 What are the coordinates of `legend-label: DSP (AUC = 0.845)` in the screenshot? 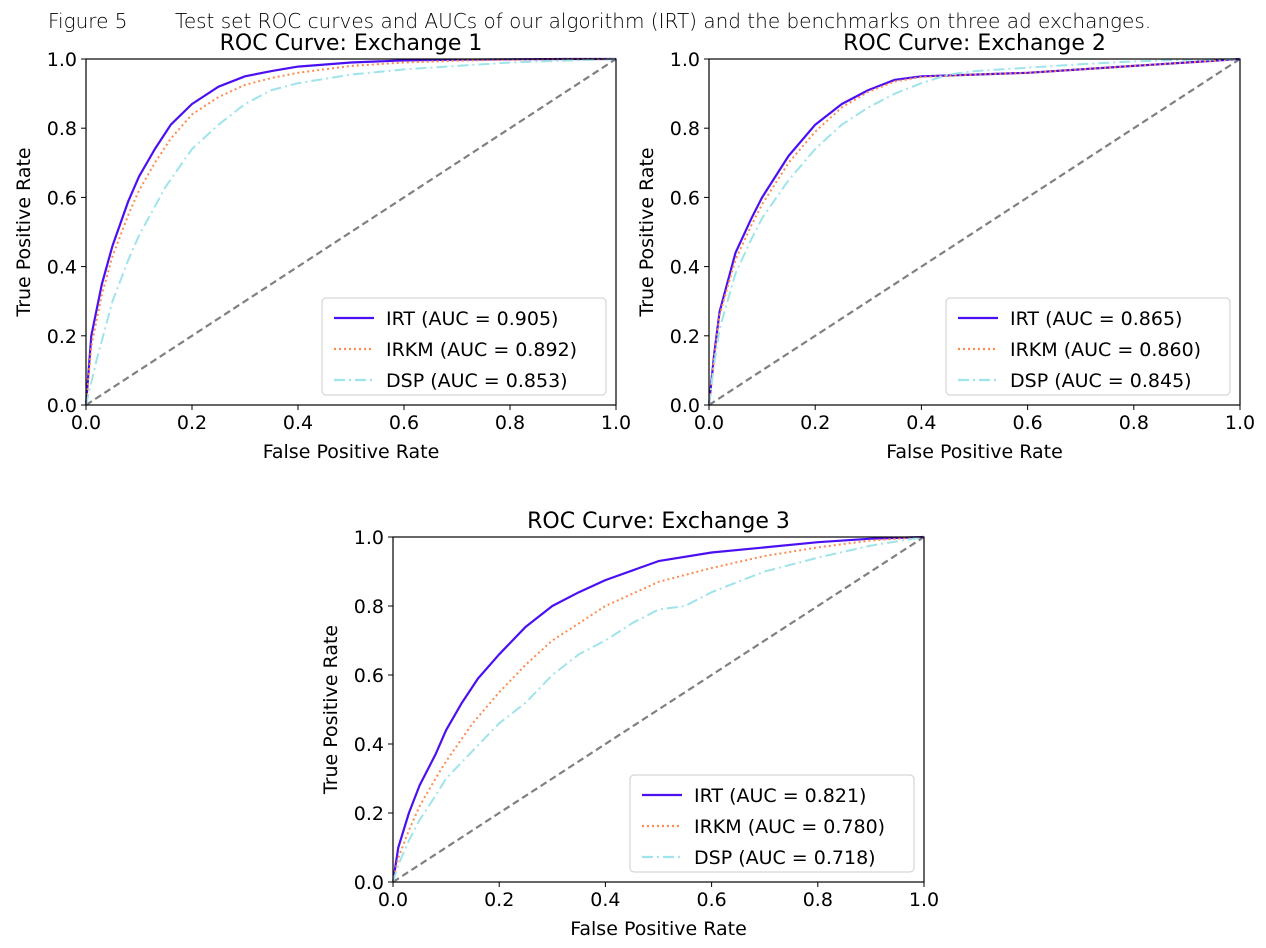 It's located at (1101, 381).